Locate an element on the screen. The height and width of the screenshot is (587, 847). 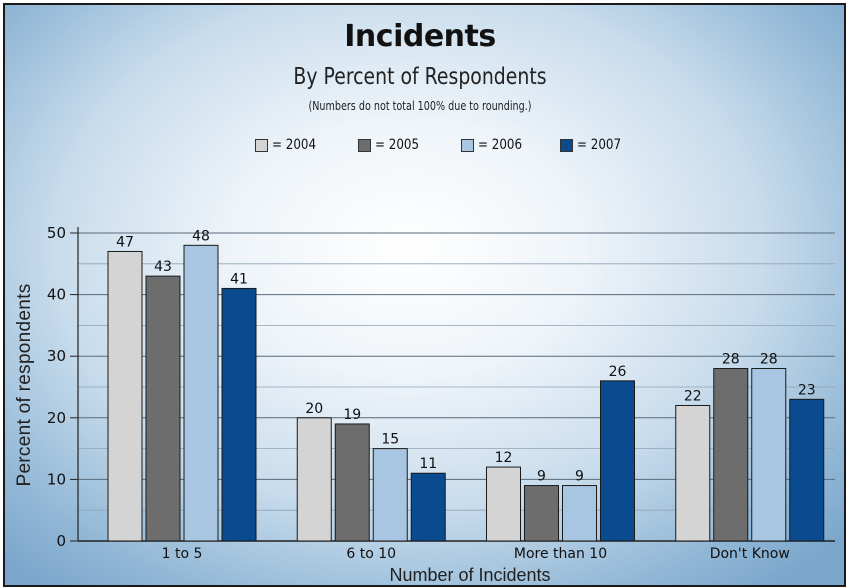
bar-value-label: 11 is located at coordinates (428, 464).